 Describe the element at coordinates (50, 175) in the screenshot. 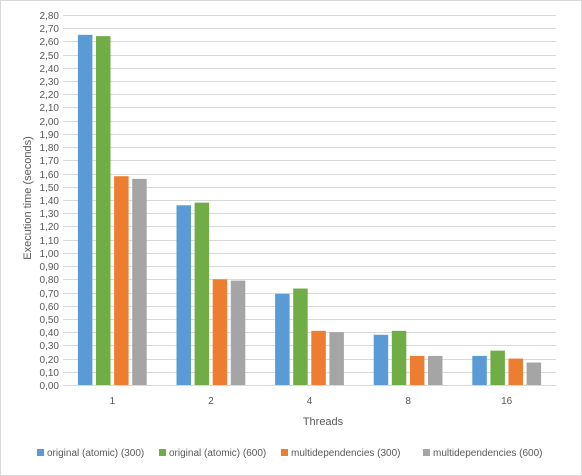

I see `y-tick-label: 1,60` at that location.